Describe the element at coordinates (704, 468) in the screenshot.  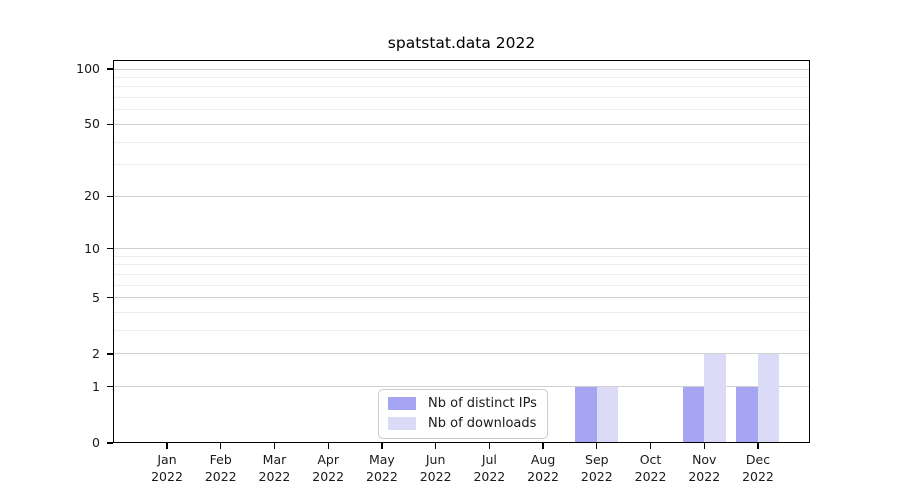
I see `x-axis-tick-label: Nov 2022` at that location.